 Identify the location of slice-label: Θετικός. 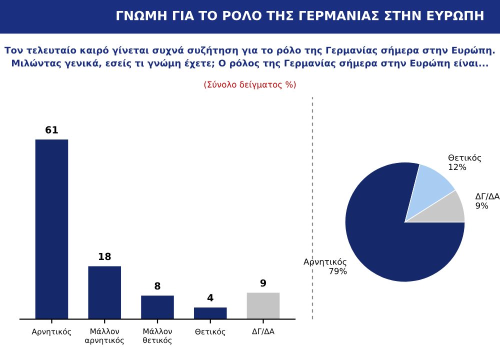
(464, 158).